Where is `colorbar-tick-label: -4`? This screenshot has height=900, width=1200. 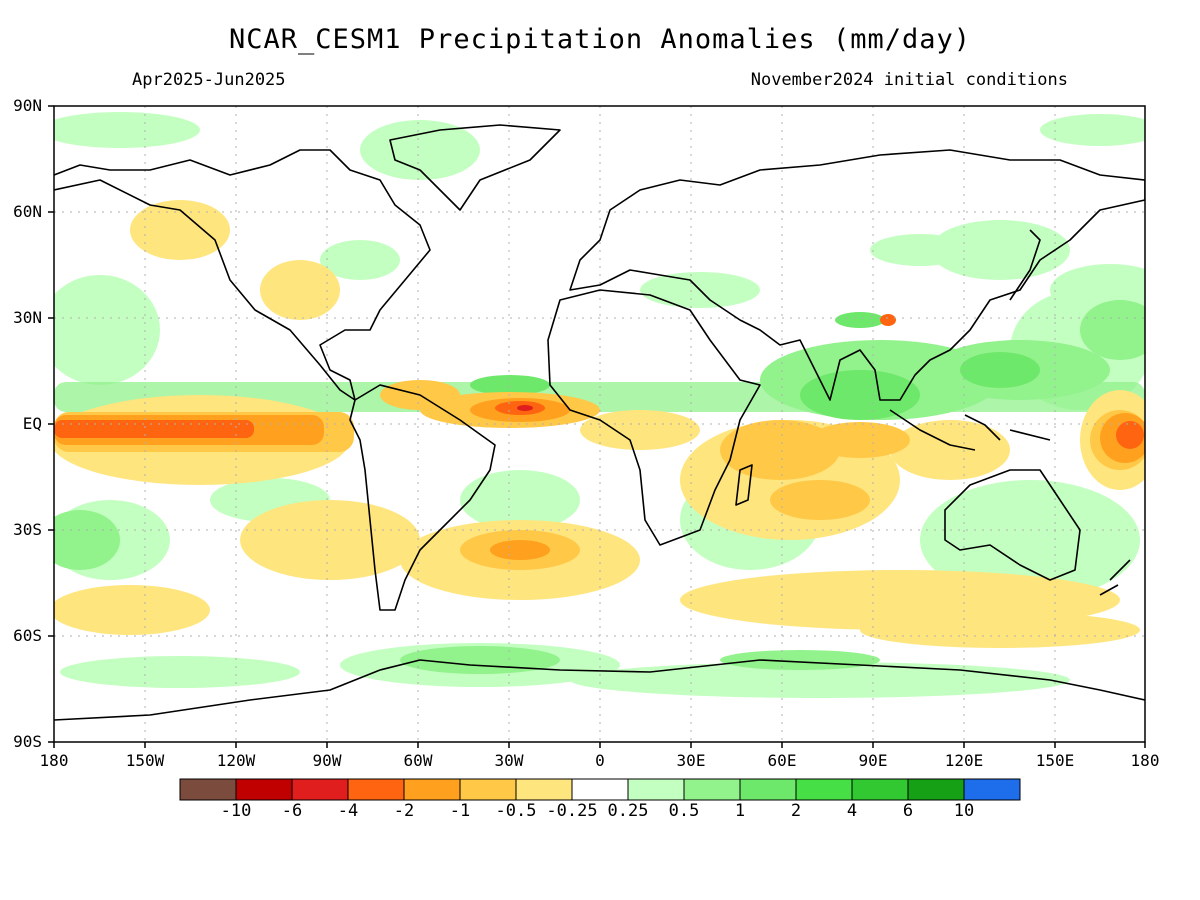 colorbar-tick-label: -4 is located at coordinates (348, 811).